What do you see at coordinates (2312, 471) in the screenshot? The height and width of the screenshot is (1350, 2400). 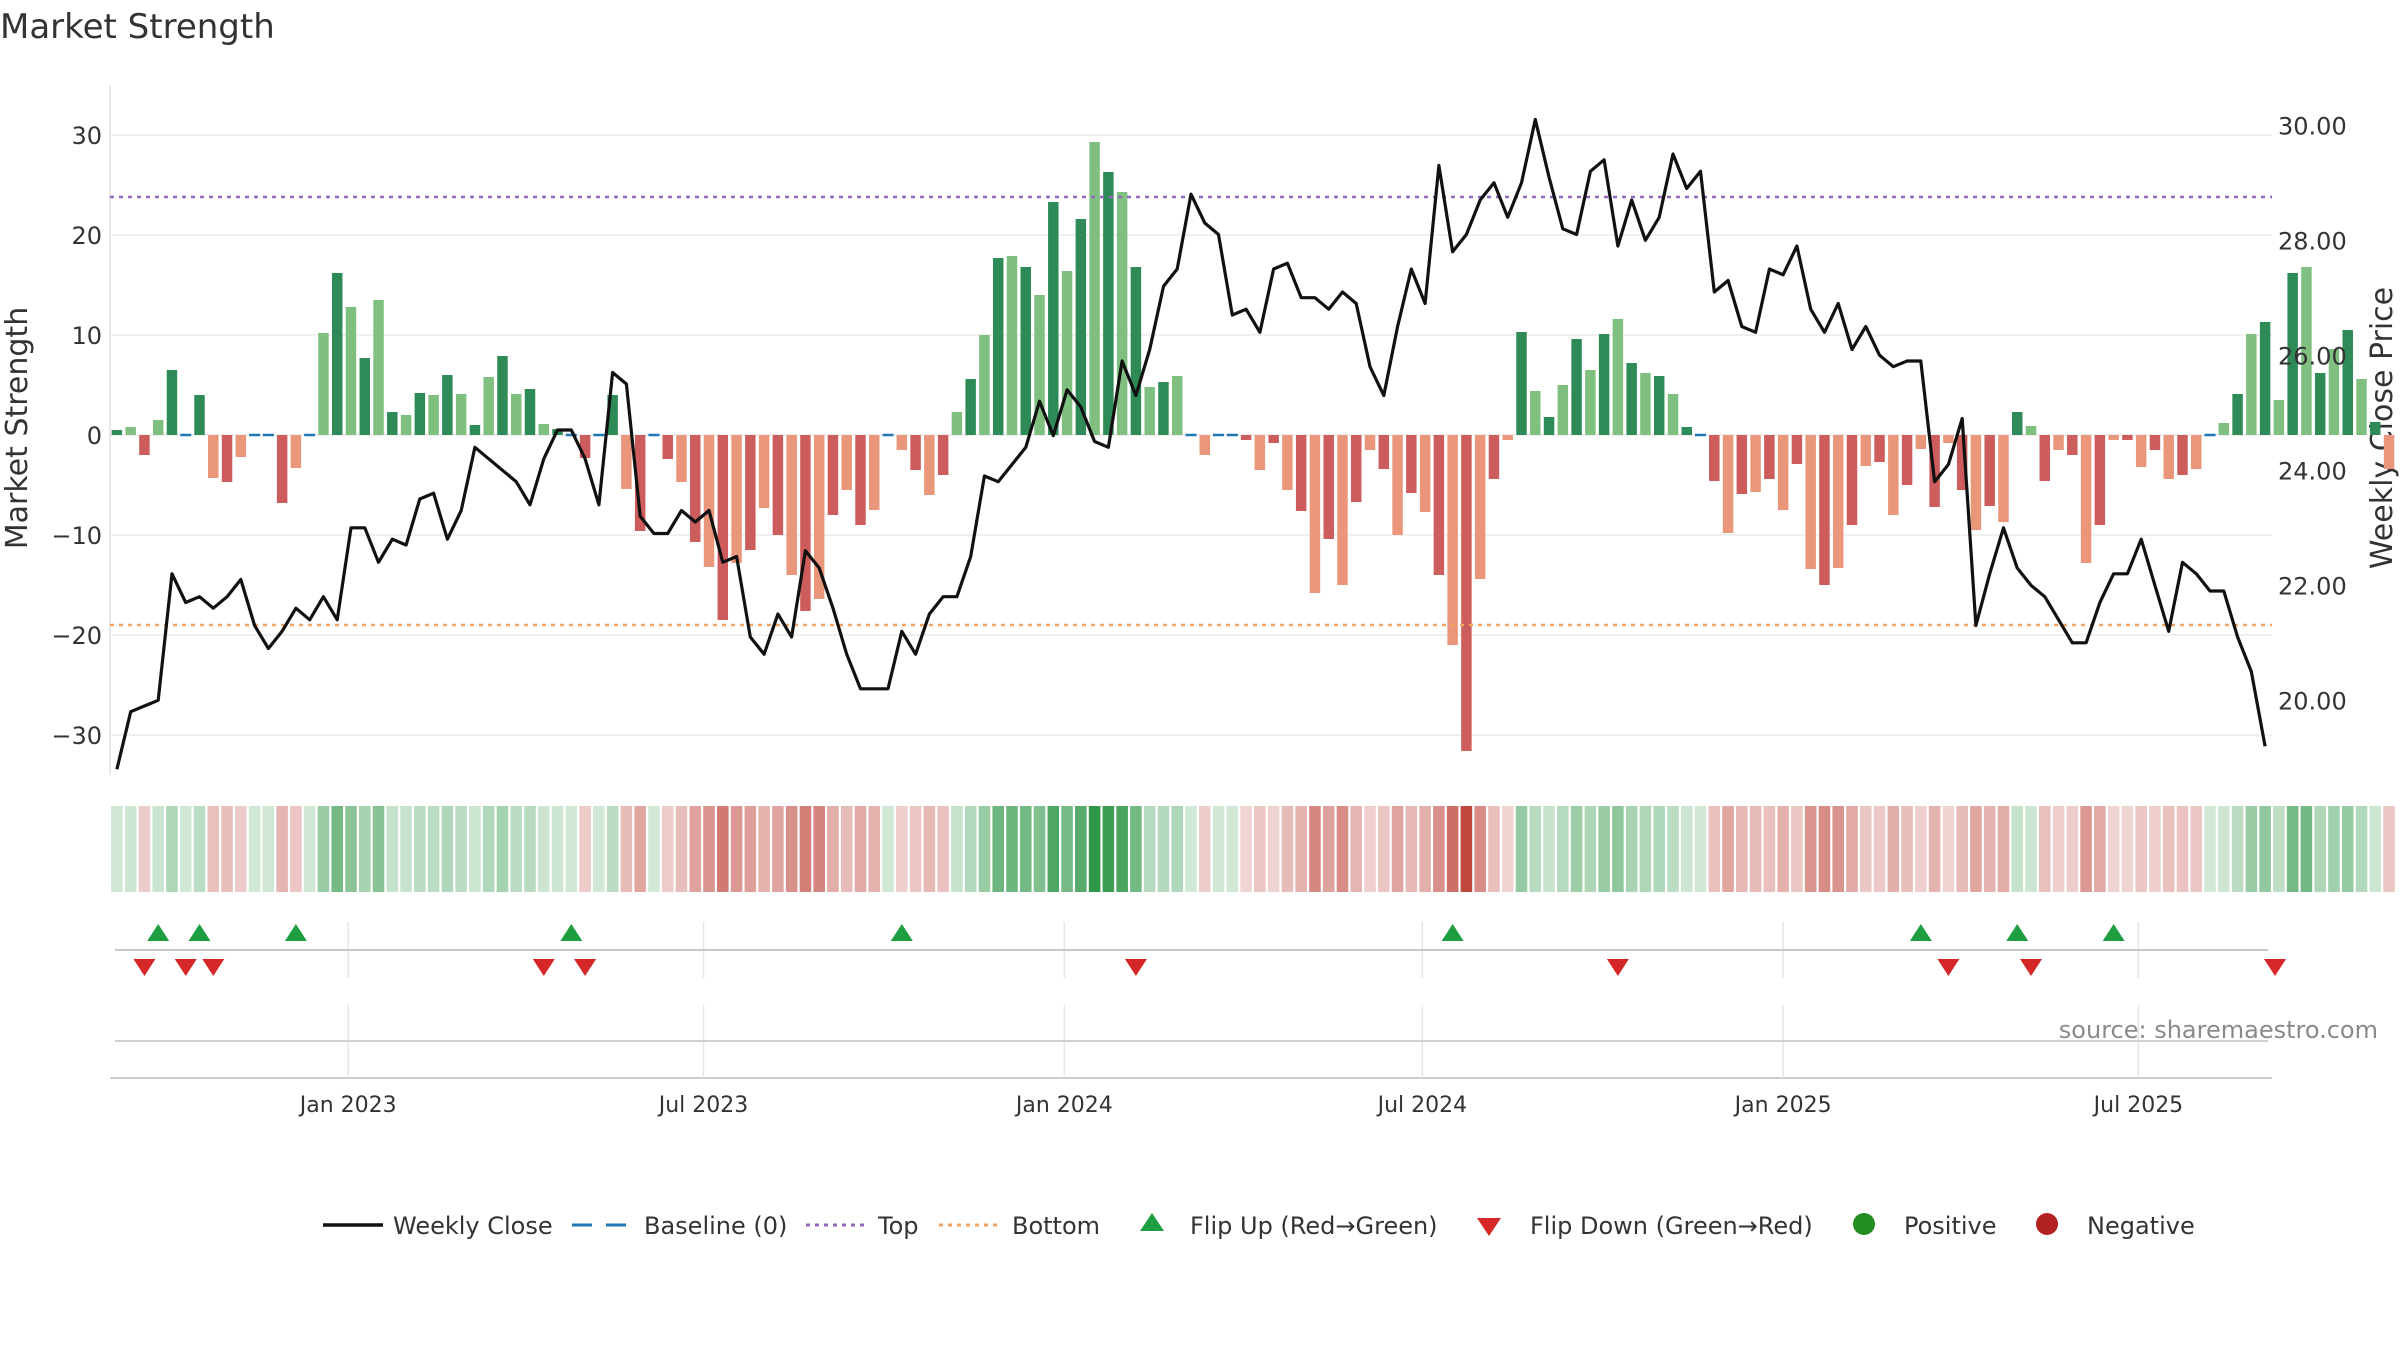 I see `right-tick-label: 24.00` at bounding box center [2312, 471].